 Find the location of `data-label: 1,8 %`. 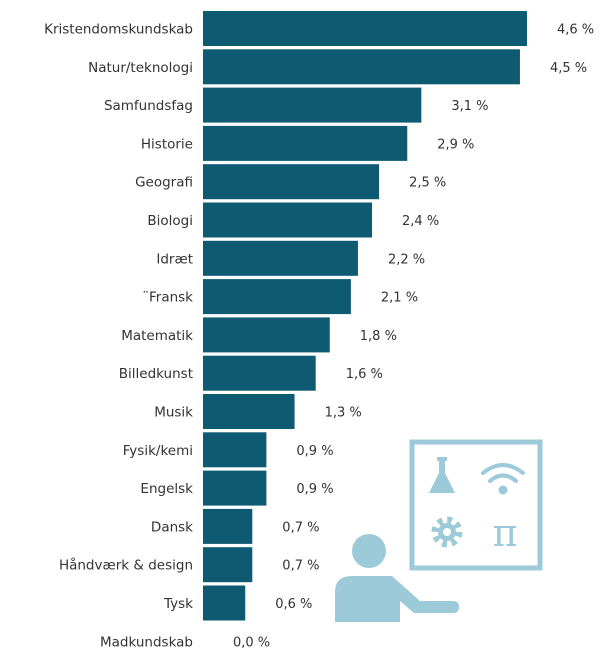

data-label: 1,8 % is located at coordinates (378, 336).